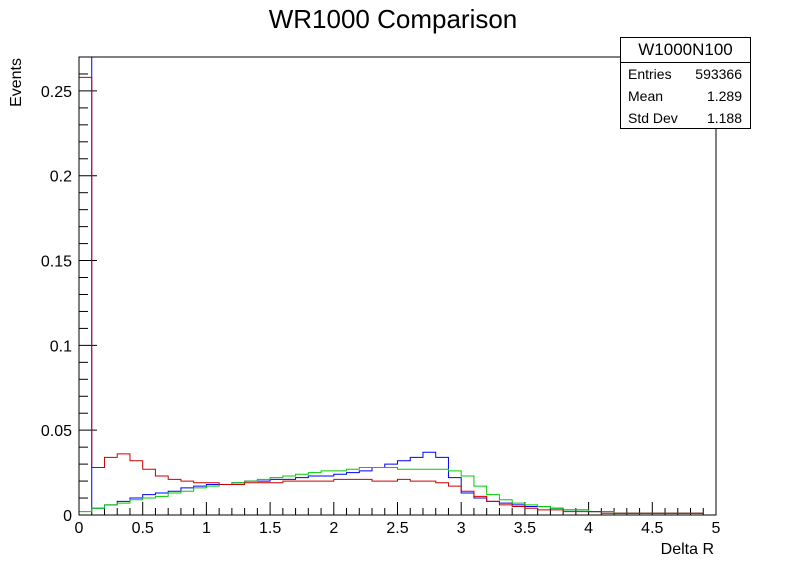 The height and width of the screenshot is (572, 796). I want to click on stats-row-stddev: Std Dev 1.188, so click(685, 118).